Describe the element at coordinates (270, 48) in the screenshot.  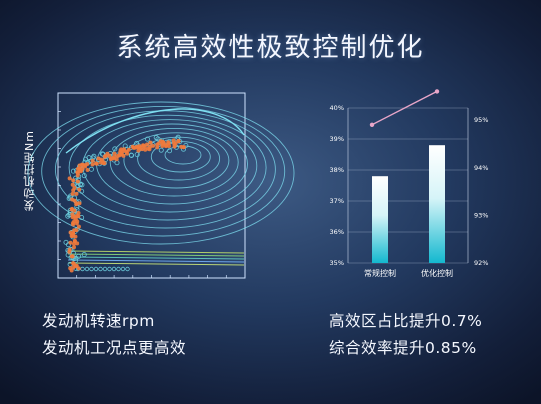
I see `slide-title: 系统高效性极致控制优化` at that location.